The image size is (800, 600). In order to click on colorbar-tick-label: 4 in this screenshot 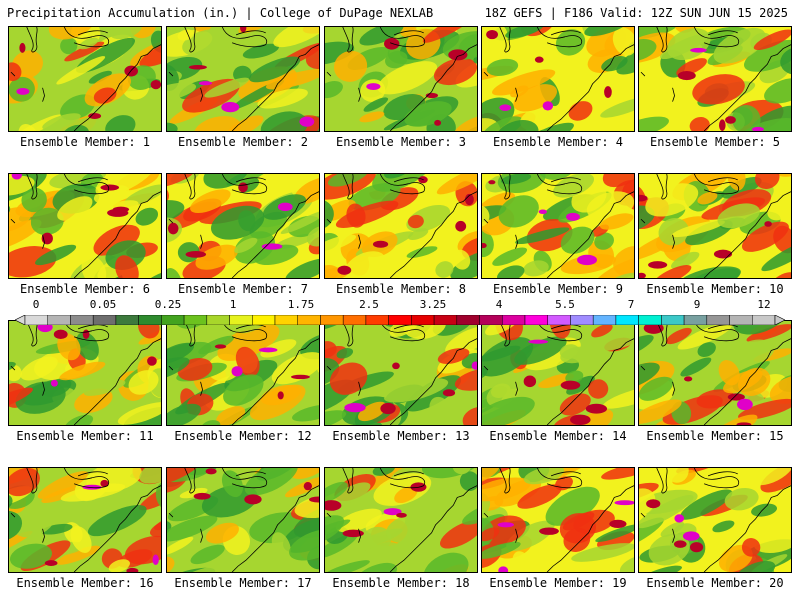, I will do `click(499, 304)`.